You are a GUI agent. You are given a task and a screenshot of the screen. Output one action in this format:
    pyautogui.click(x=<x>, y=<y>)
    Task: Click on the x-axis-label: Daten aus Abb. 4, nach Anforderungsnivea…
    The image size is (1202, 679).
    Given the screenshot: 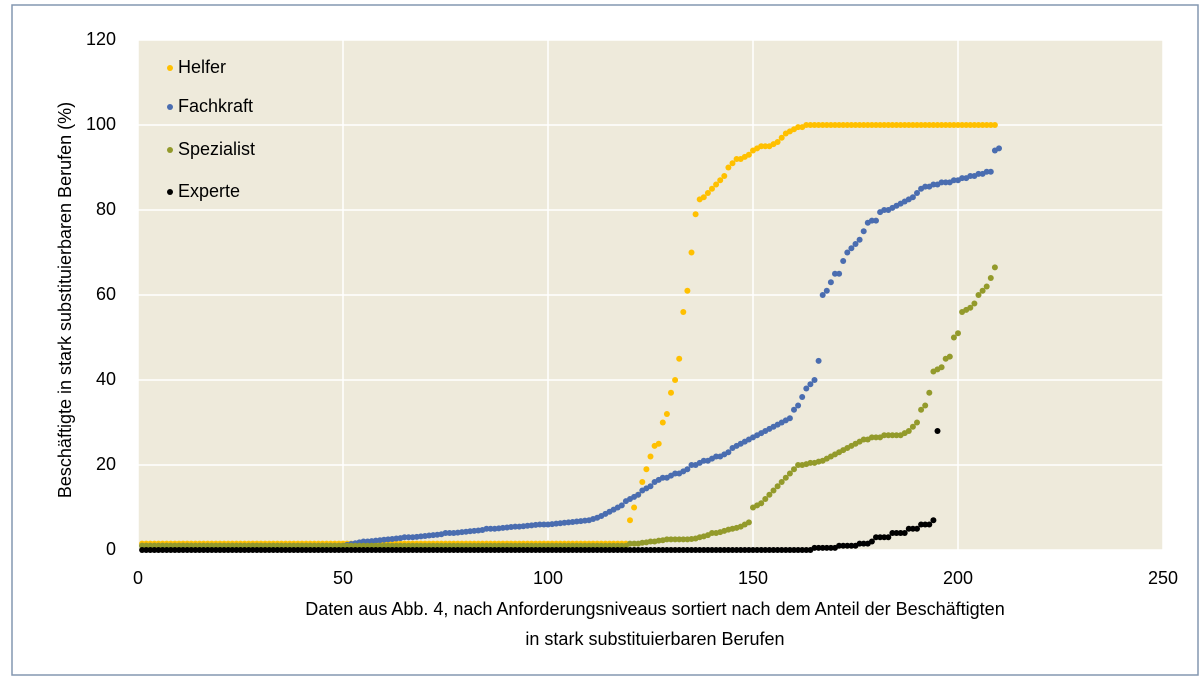 What is the action you would take?
    pyautogui.click(x=654, y=609)
    